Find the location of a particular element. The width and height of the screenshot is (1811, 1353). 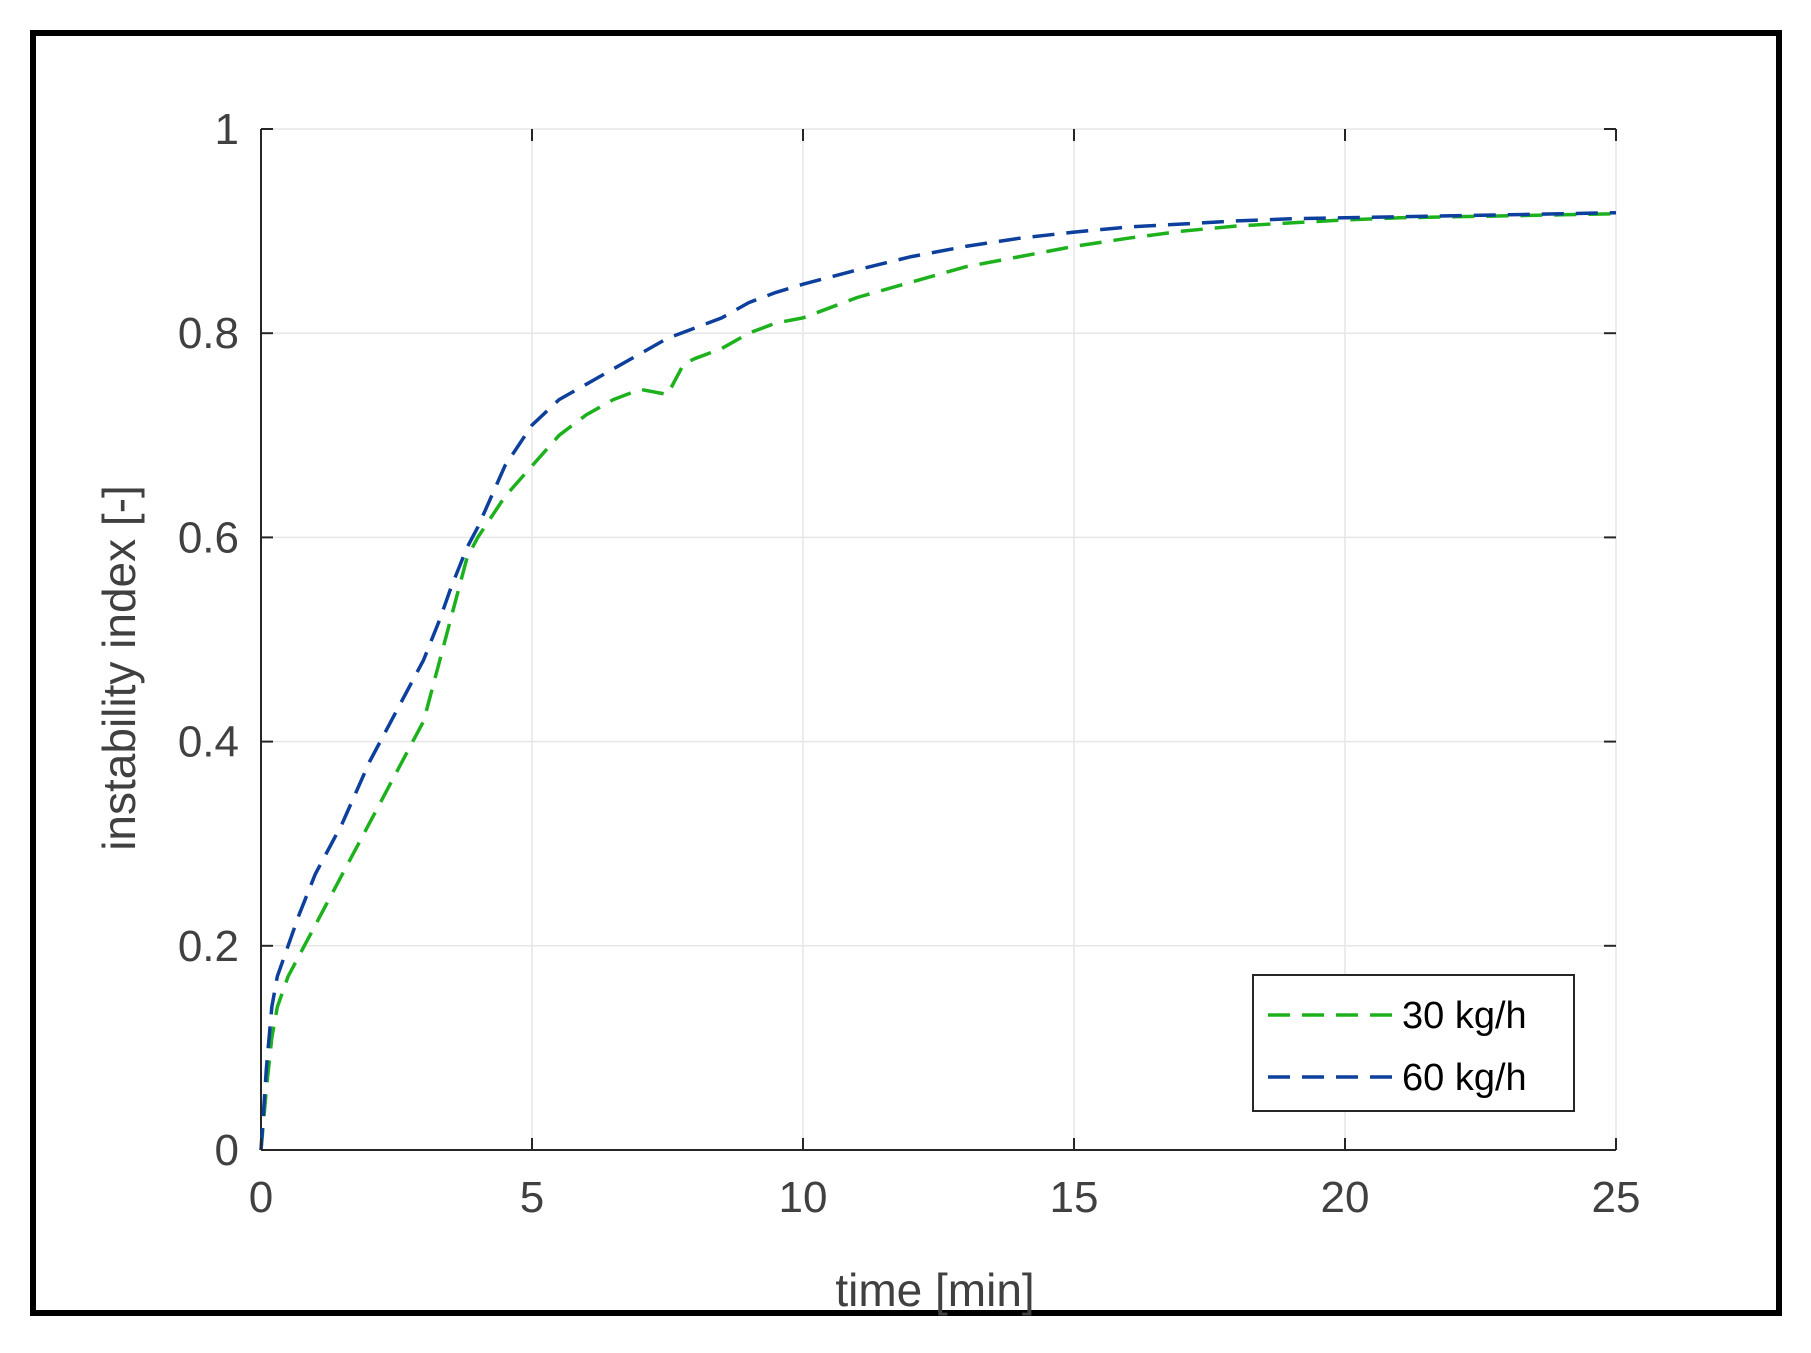

y-tick-label: 0.2 is located at coordinates (208, 946).